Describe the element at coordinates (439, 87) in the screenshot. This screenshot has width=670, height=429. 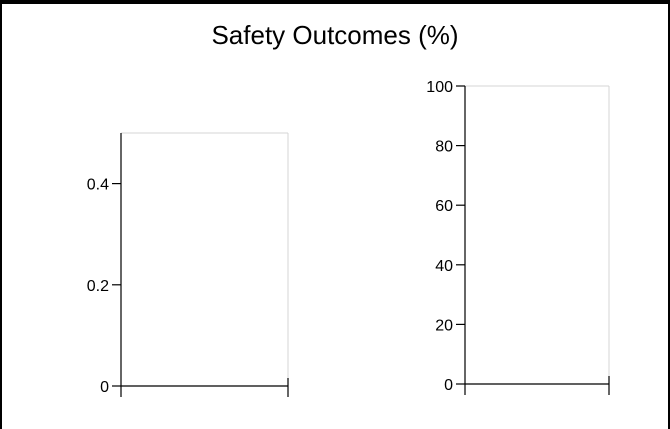
I see `y-tick-label: 100` at that location.